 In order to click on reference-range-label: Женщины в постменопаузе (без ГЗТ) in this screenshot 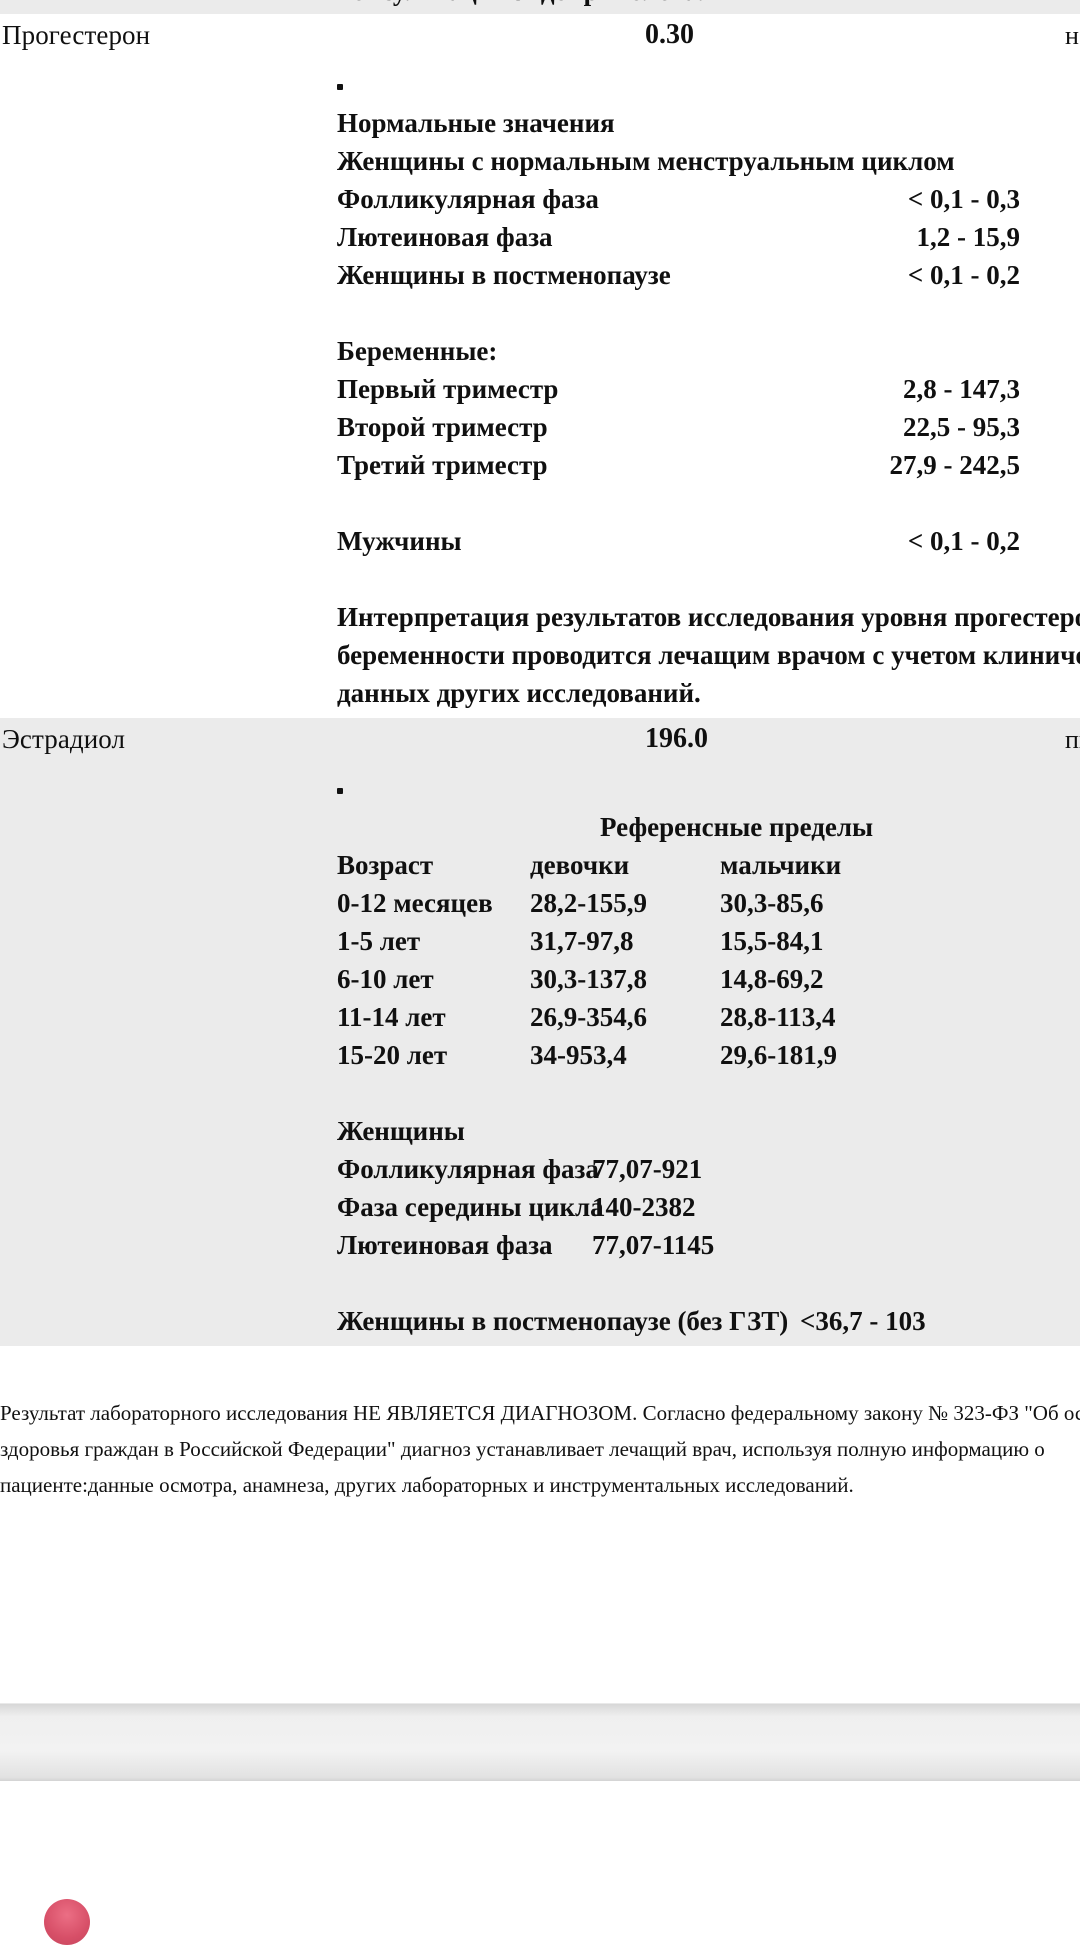, I will do `click(563, 1321)`.